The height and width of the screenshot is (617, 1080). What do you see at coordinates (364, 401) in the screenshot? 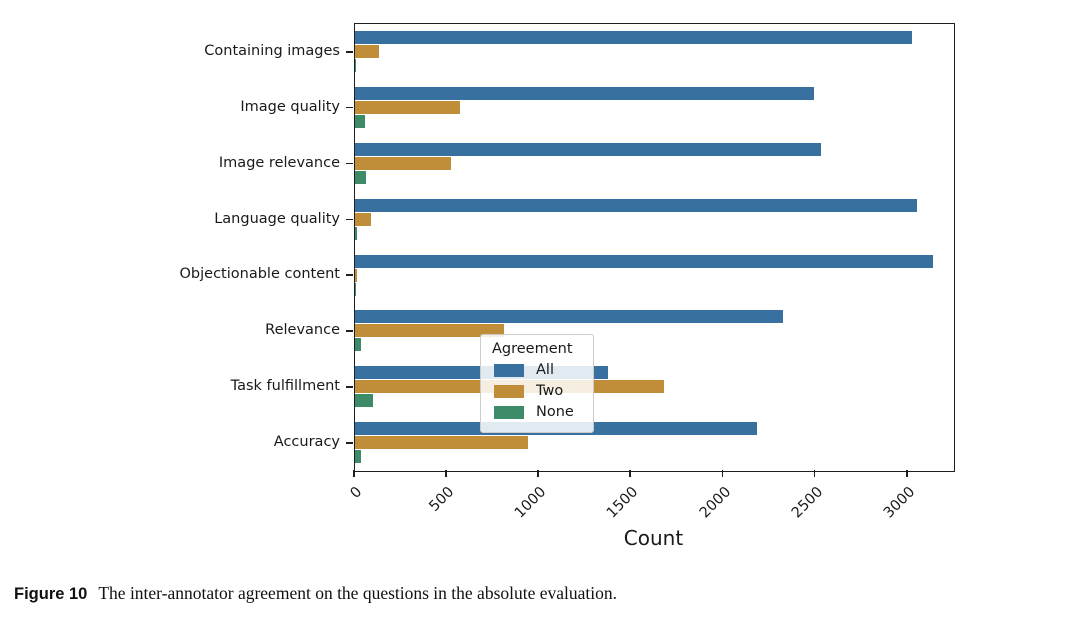
I see `bar-task-fulfillment-none` at bounding box center [364, 401].